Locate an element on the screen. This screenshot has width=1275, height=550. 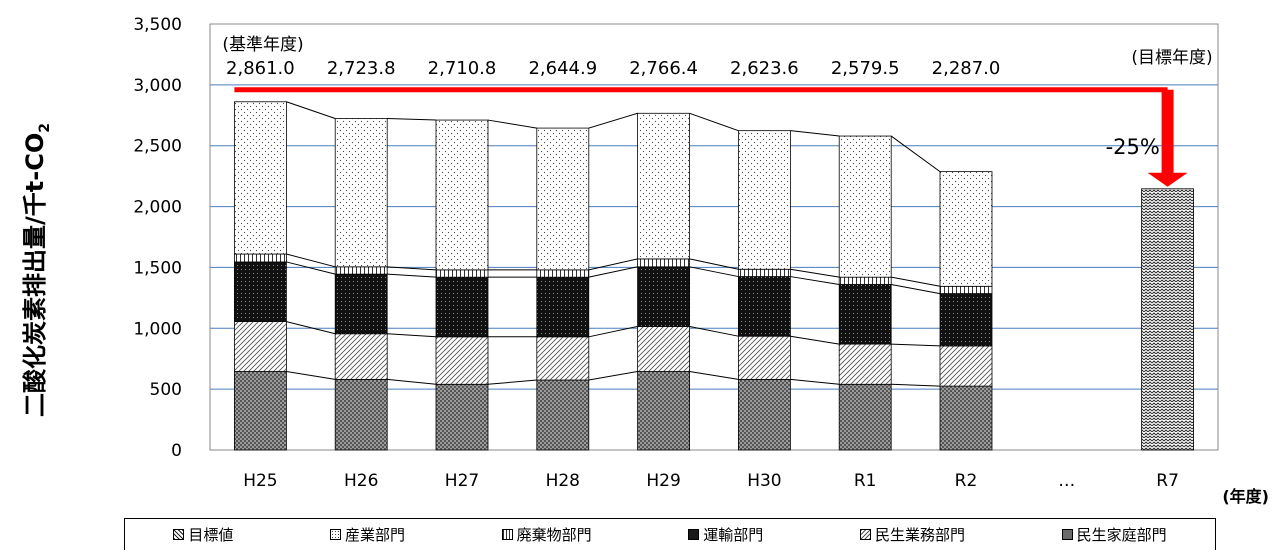
y-tick-label: 500 is located at coordinates (166, 390).